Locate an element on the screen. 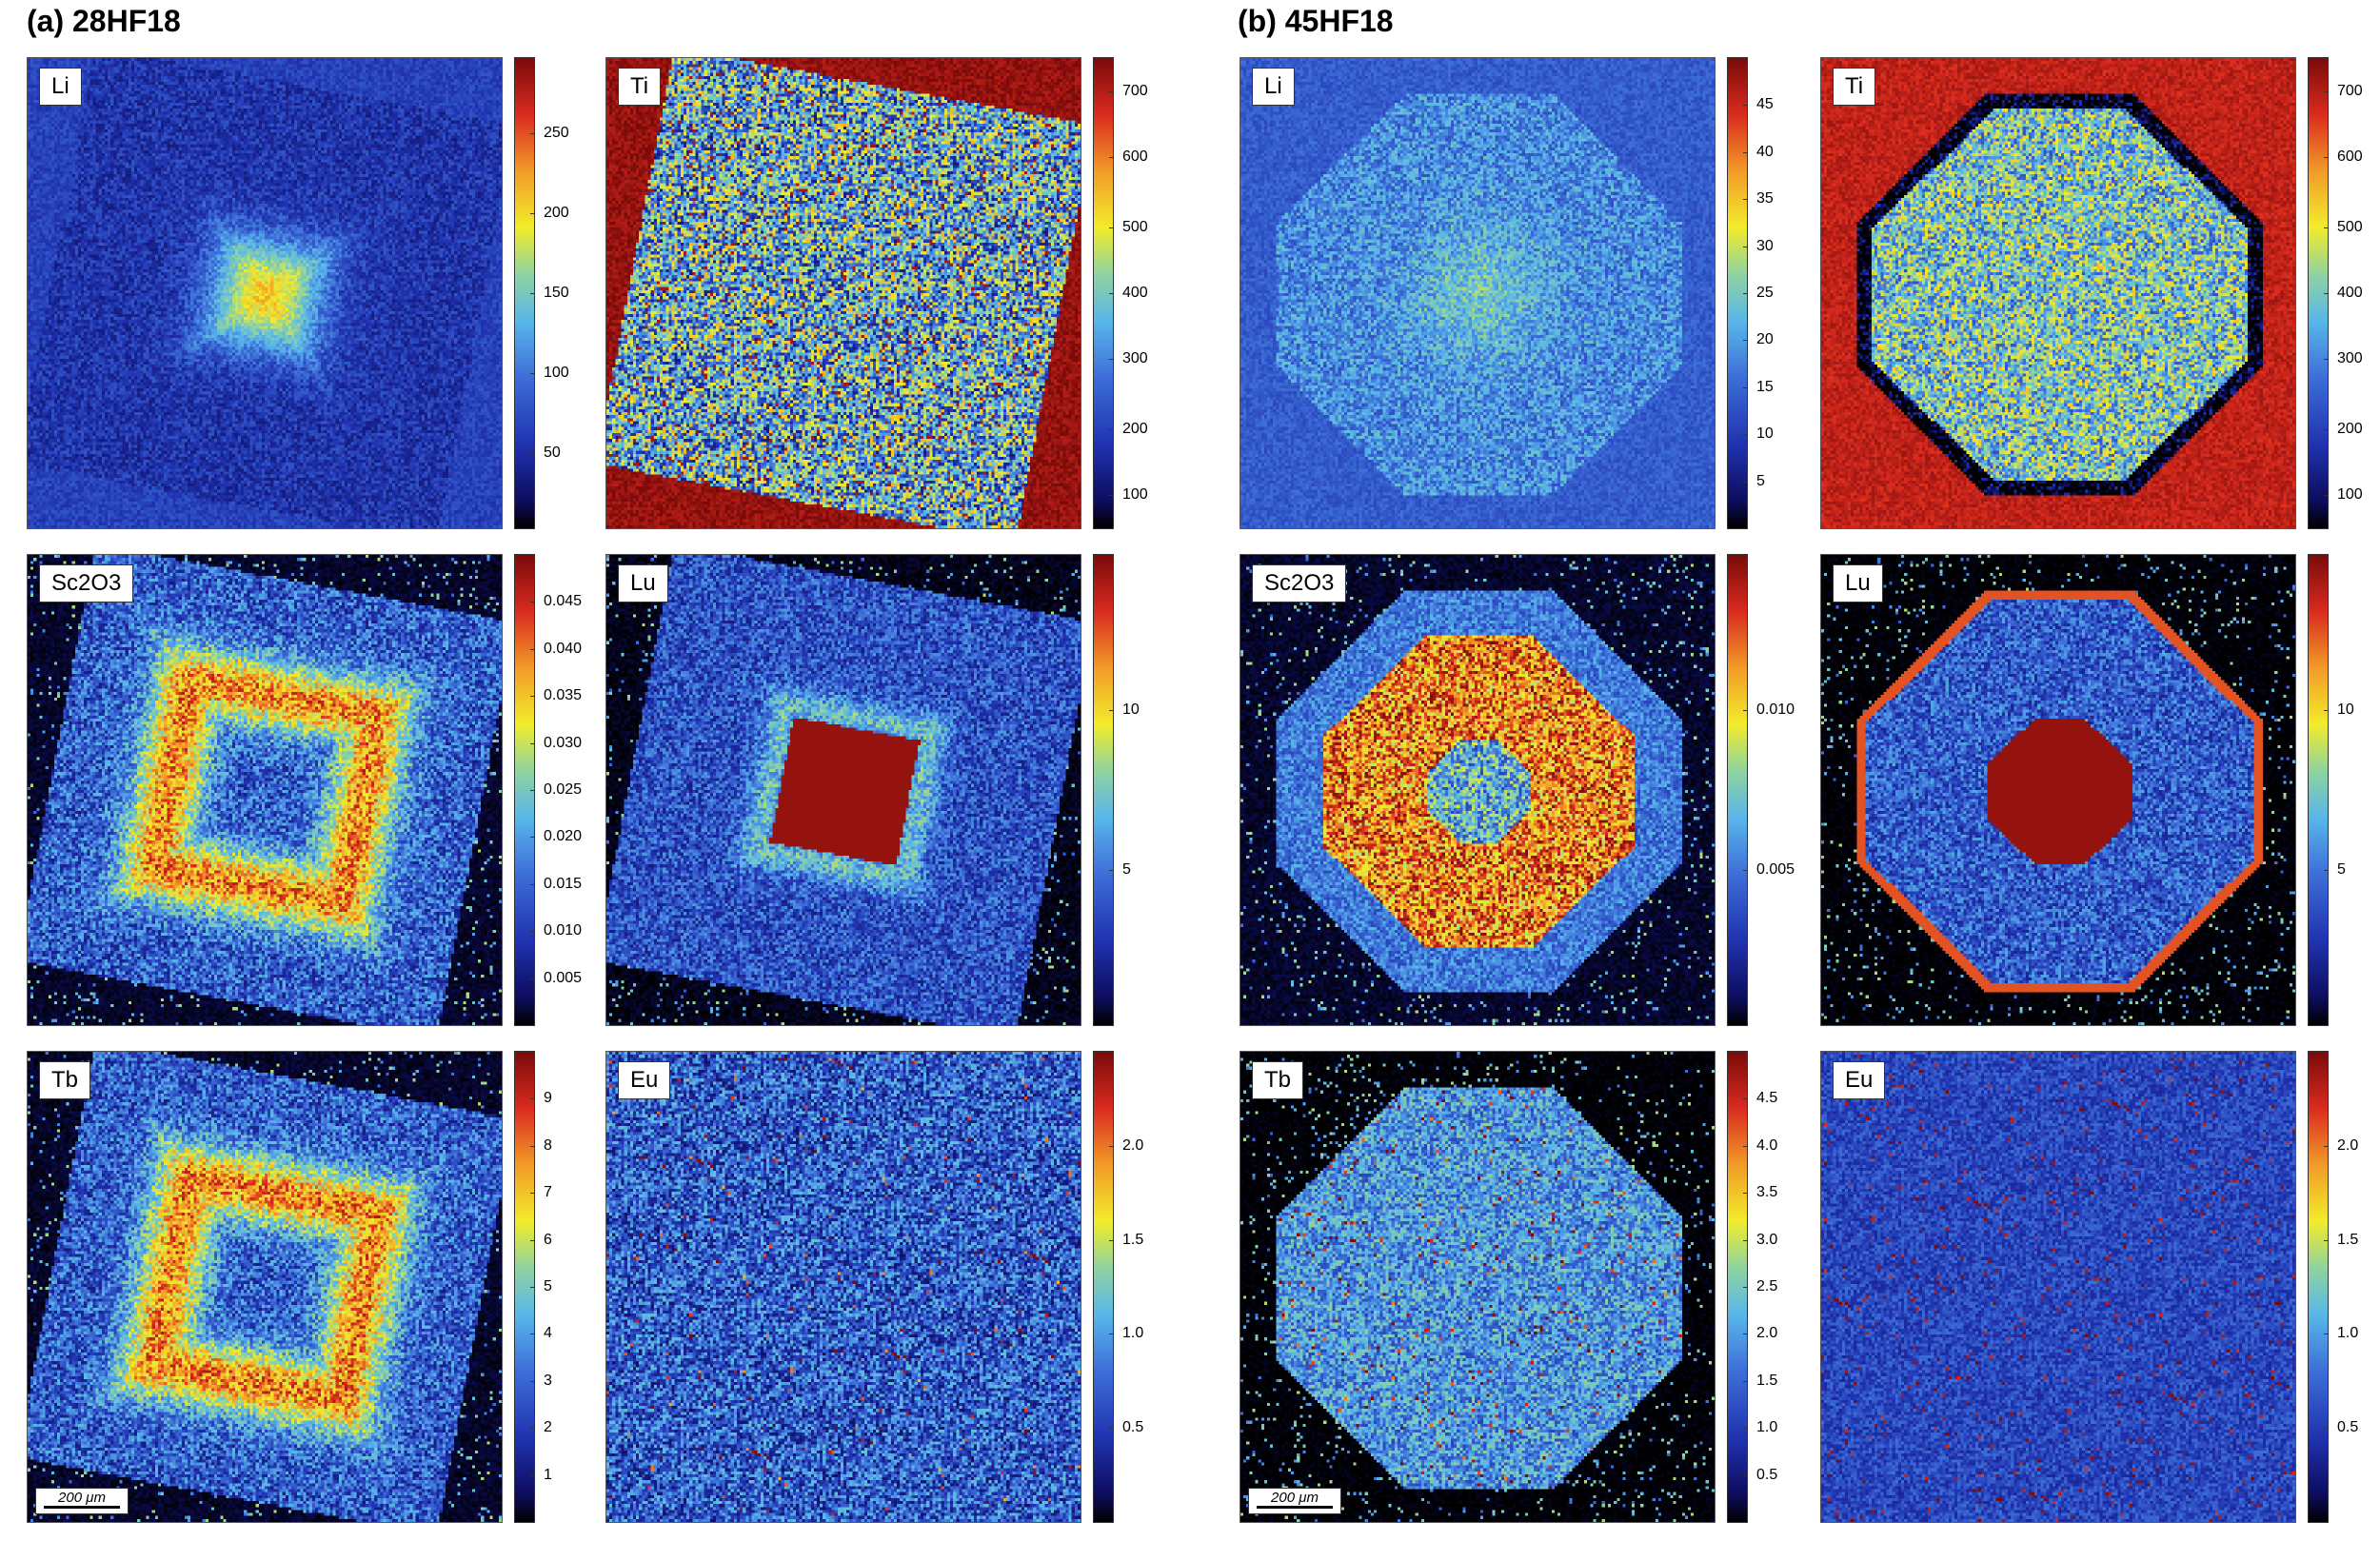 The width and height of the screenshot is (2380, 1541). colorbar-tick: 0.015 is located at coordinates (555, 885).